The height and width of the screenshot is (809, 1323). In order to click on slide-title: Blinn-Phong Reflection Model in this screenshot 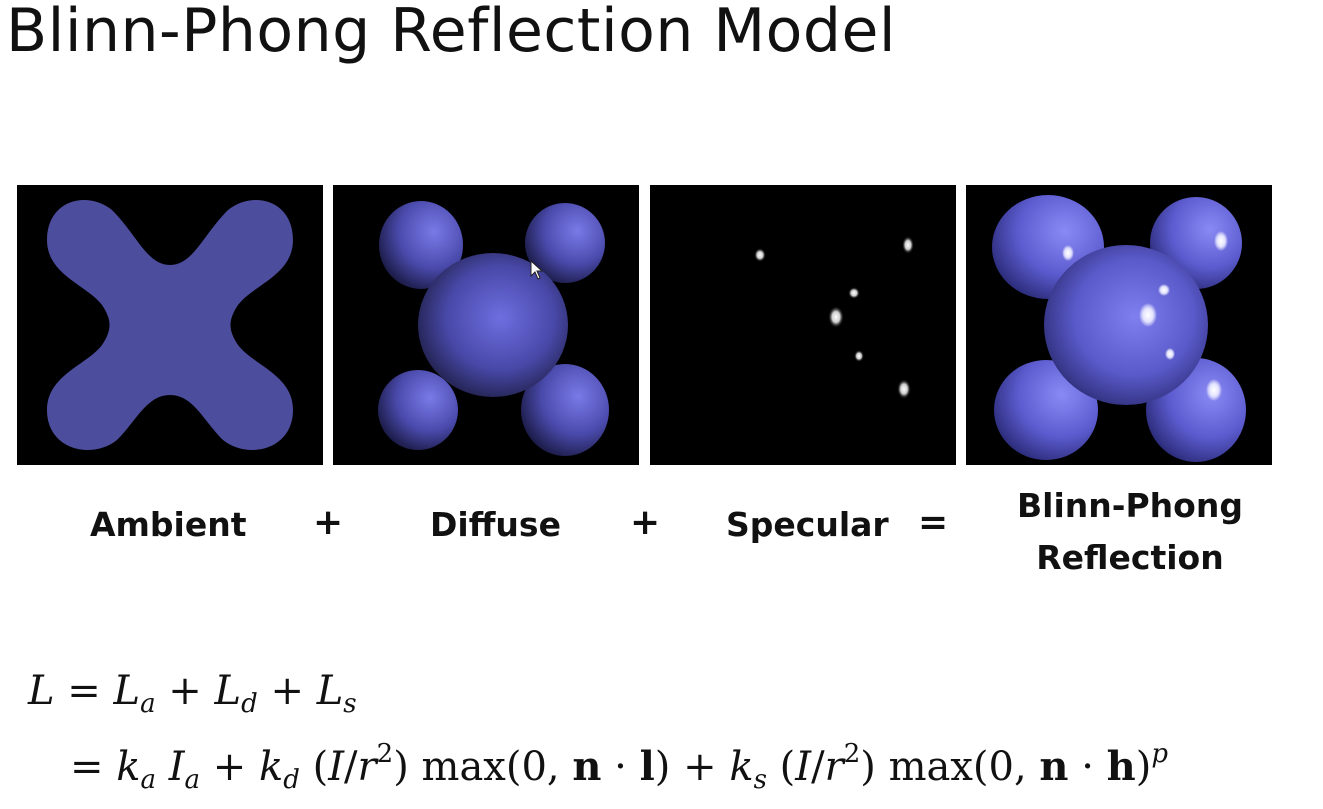, I will do `click(451, 33)`.